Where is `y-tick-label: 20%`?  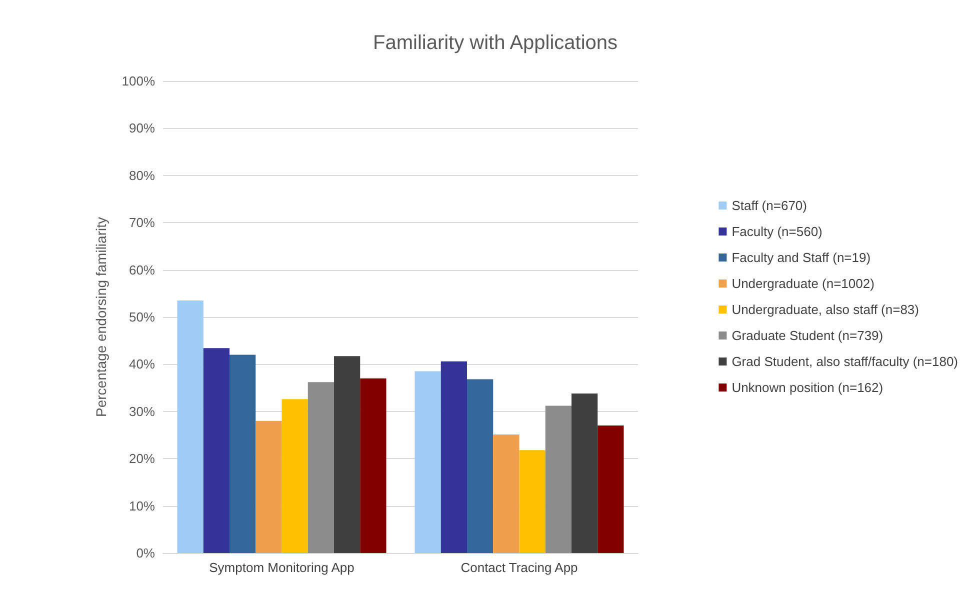 y-tick-label: 20% is located at coordinates (142, 458).